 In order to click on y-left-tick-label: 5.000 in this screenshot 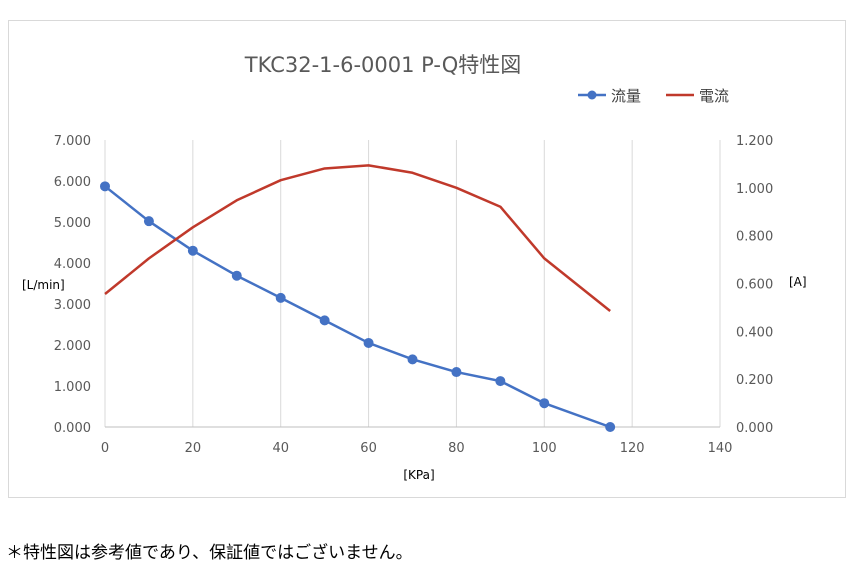, I will do `click(72, 223)`.